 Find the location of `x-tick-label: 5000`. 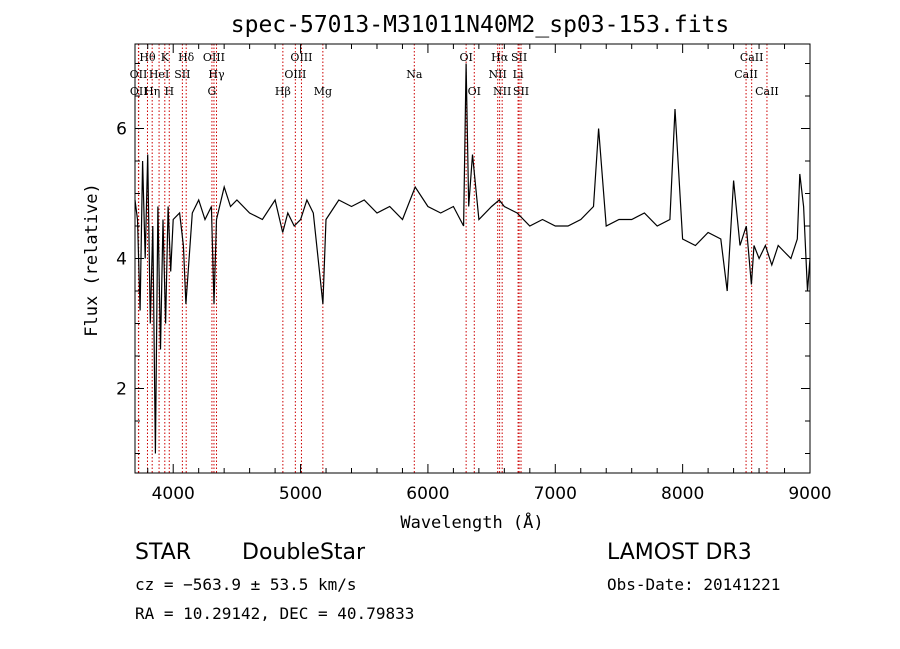

x-tick-label: 5000 is located at coordinates (300, 494).